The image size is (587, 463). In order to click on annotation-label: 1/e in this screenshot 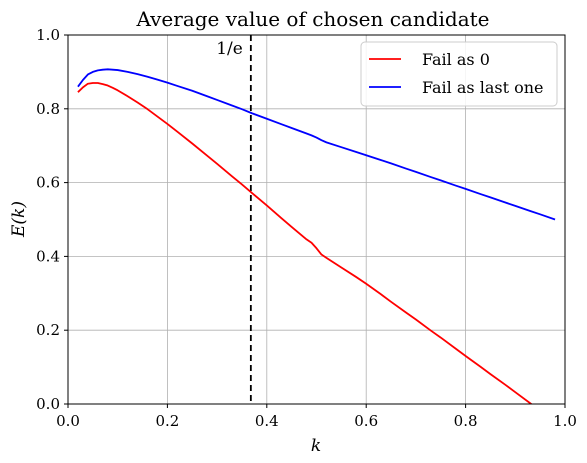, I will do `click(229, 49)`.